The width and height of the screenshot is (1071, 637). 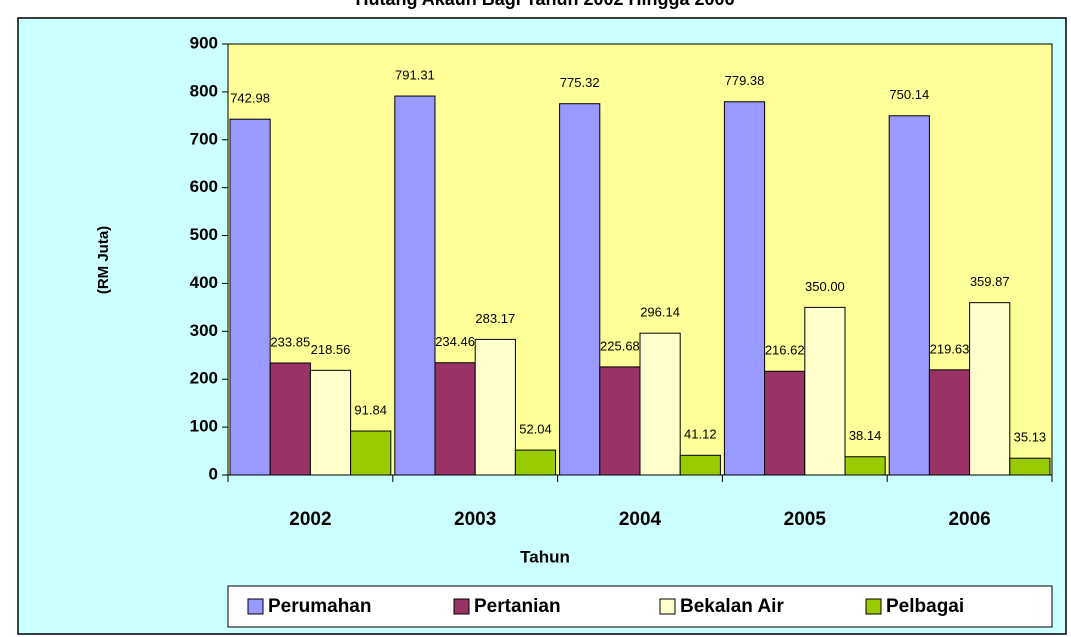 I want to click on y-tick-label: 200, so click(x=204, y=378).